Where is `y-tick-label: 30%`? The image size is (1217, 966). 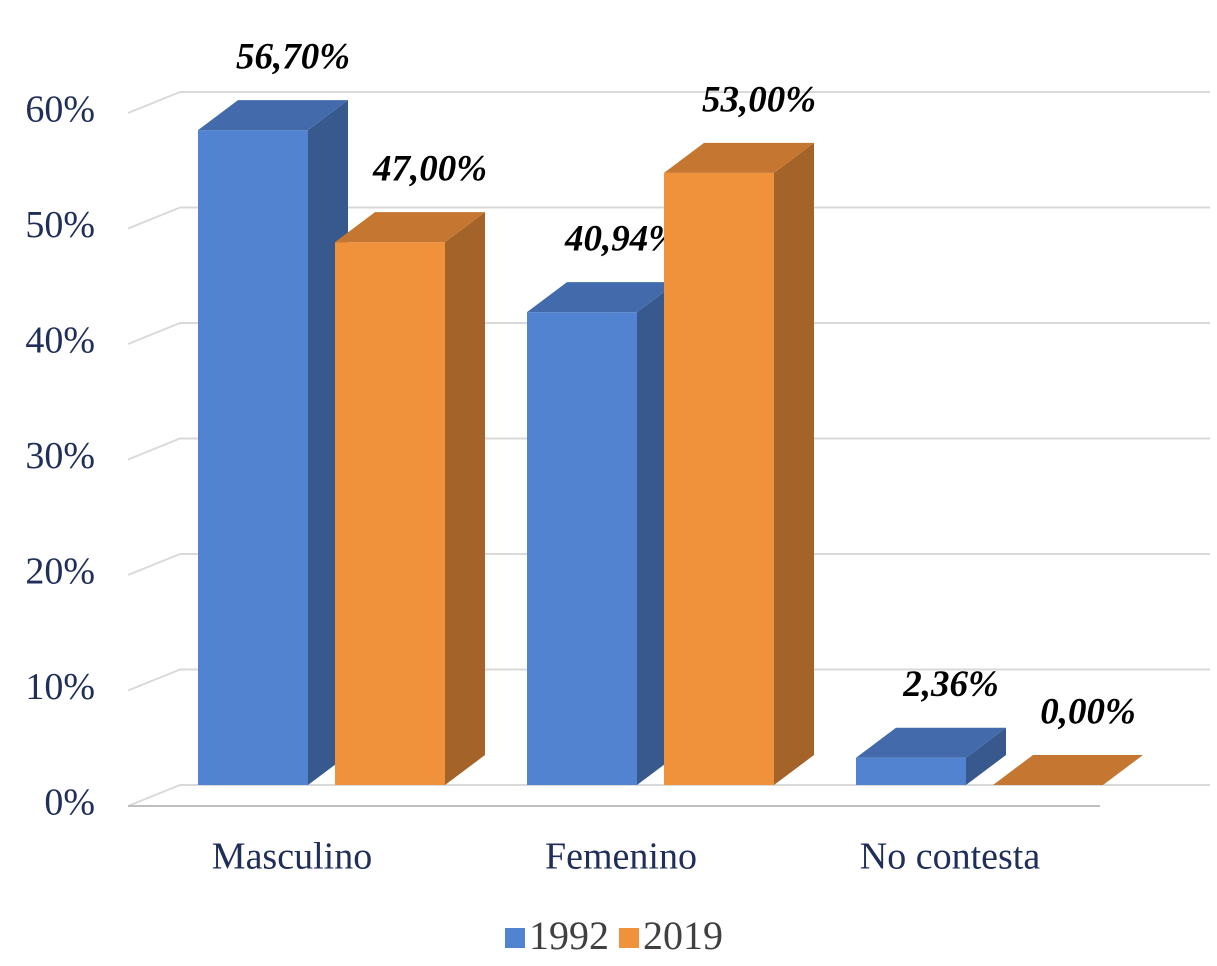 y-tick-label: 30% is located at coordinates (60, 456).